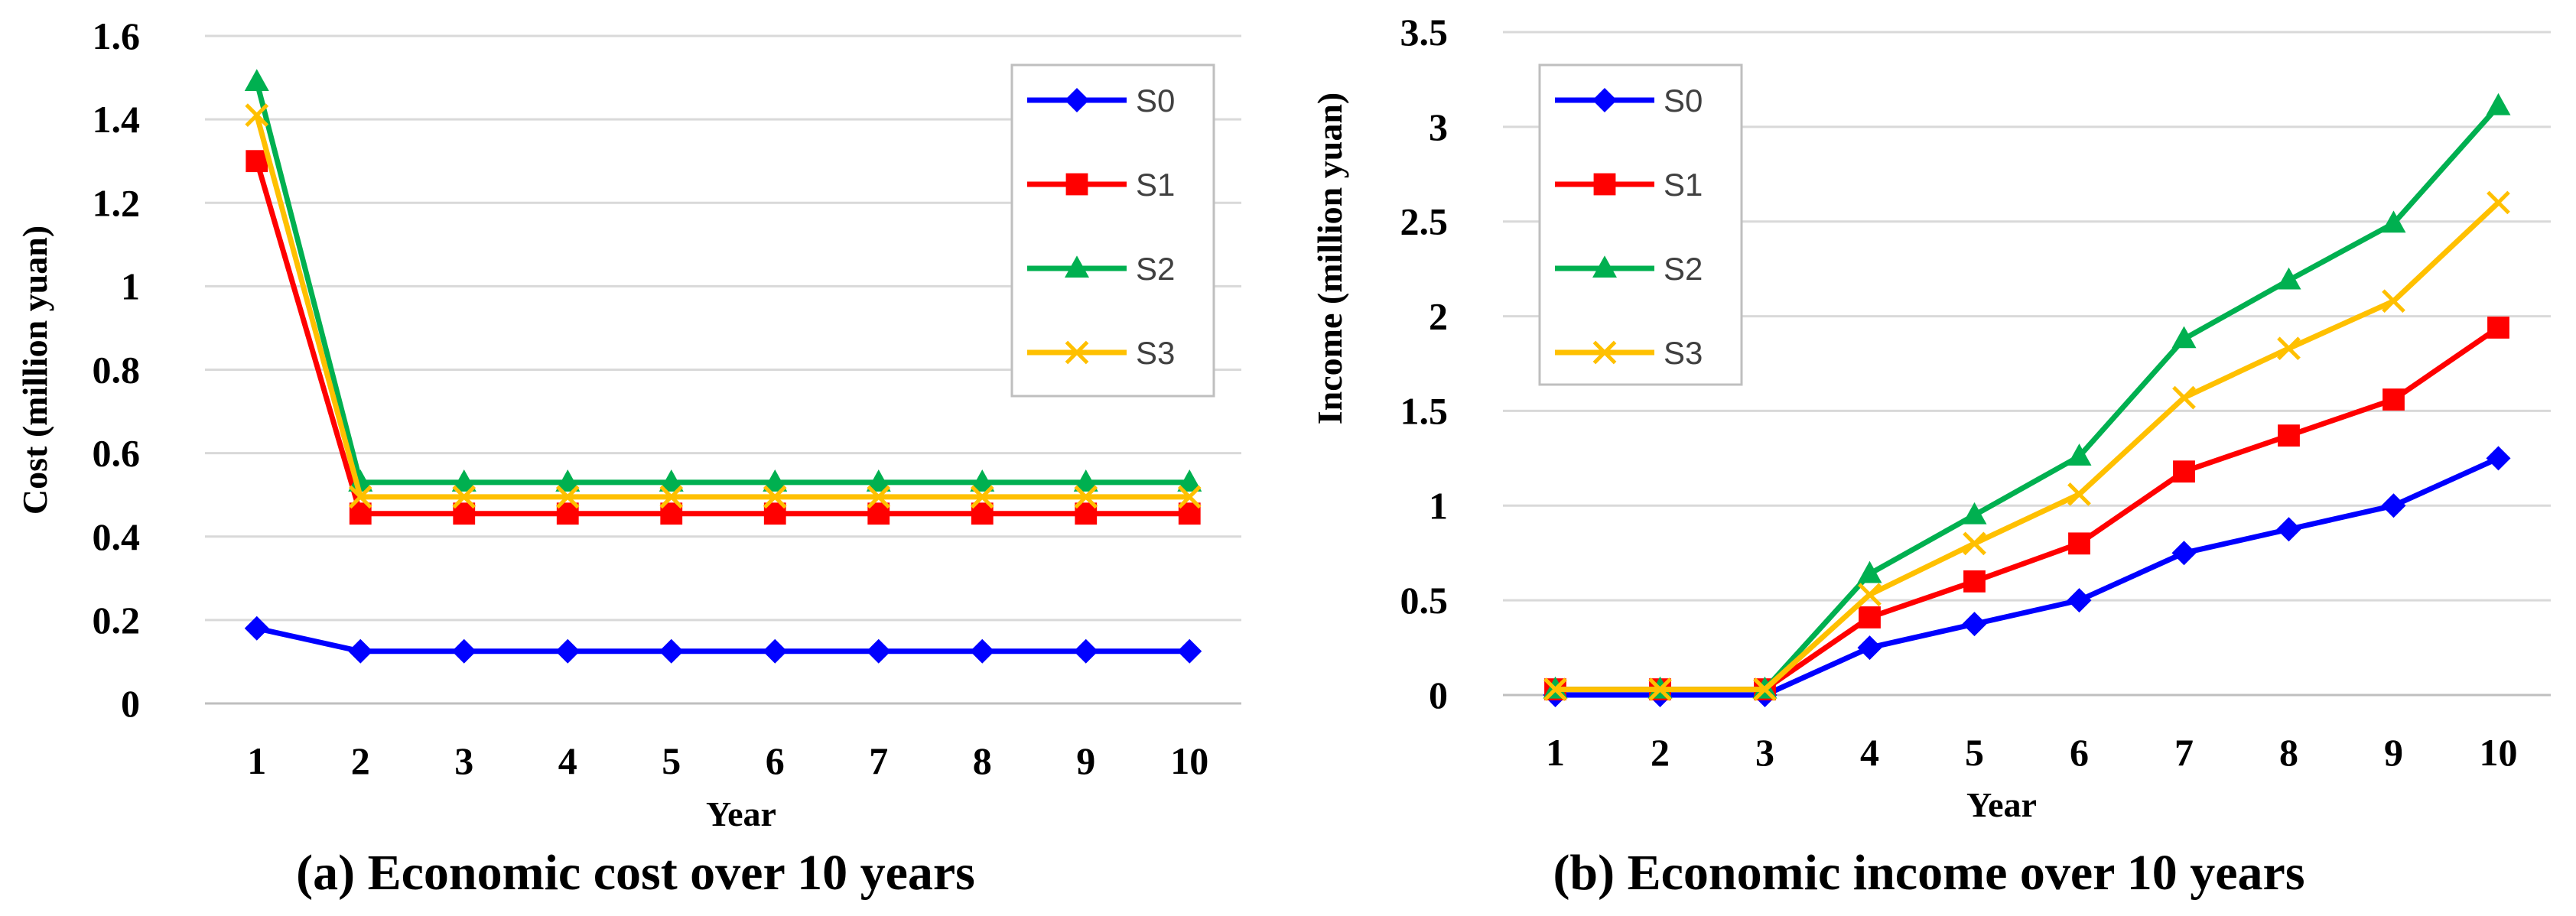 The image size is (2576, 916). Describe the element at coordinates (1085, 761) in the screenshot. I see `x-tick-label: 9` at that location.